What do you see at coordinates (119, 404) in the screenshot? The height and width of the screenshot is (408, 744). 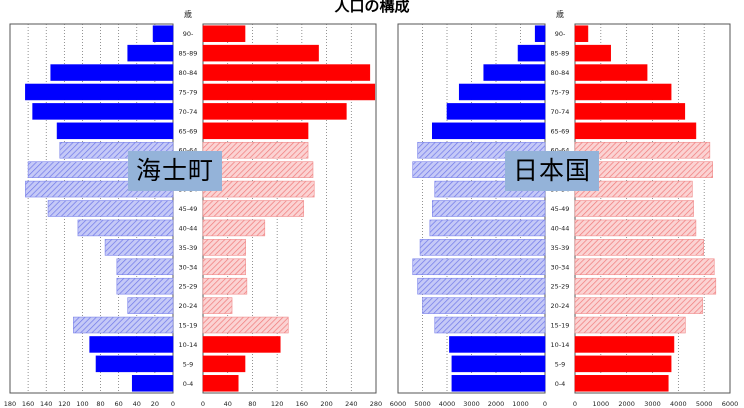 I see `x-tick-label: 60` at bounding box center [119, 404].